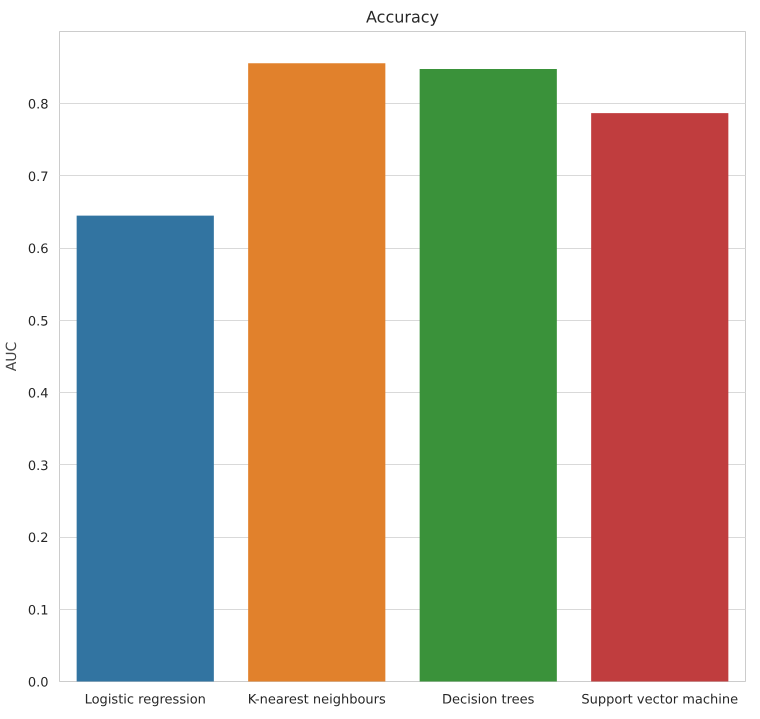 This screenshot has width=760, height=719. What do you see at coordinates (659, 700) in the screenshot?
I see `x-tick-label: Support vector machine` at bounding box center [659, 700].